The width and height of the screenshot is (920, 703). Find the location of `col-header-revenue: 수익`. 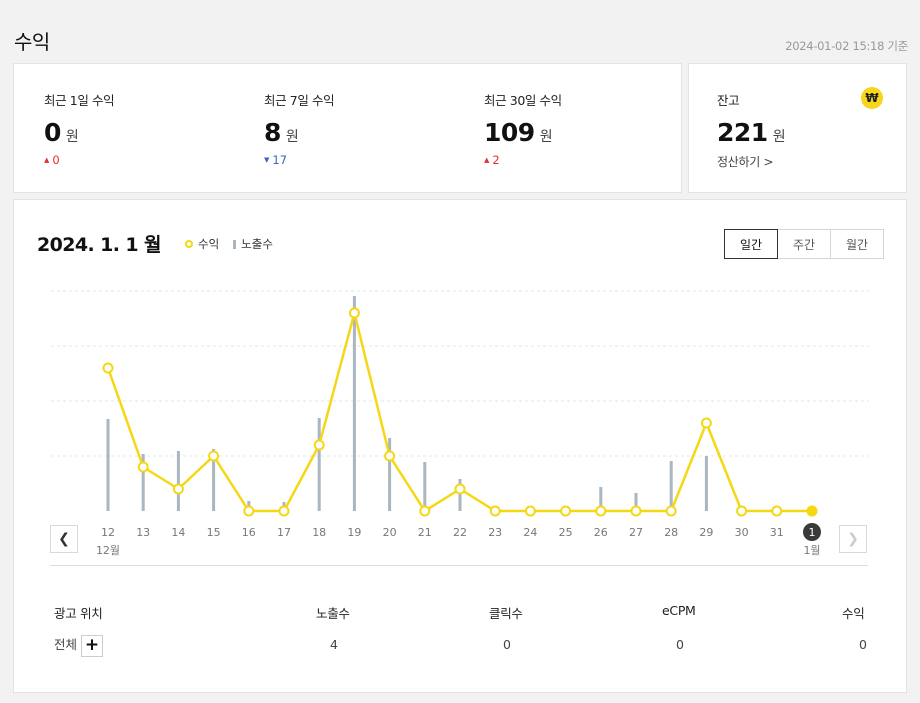

col-header-revenue: 수익 is located at coordinates (853, 613).